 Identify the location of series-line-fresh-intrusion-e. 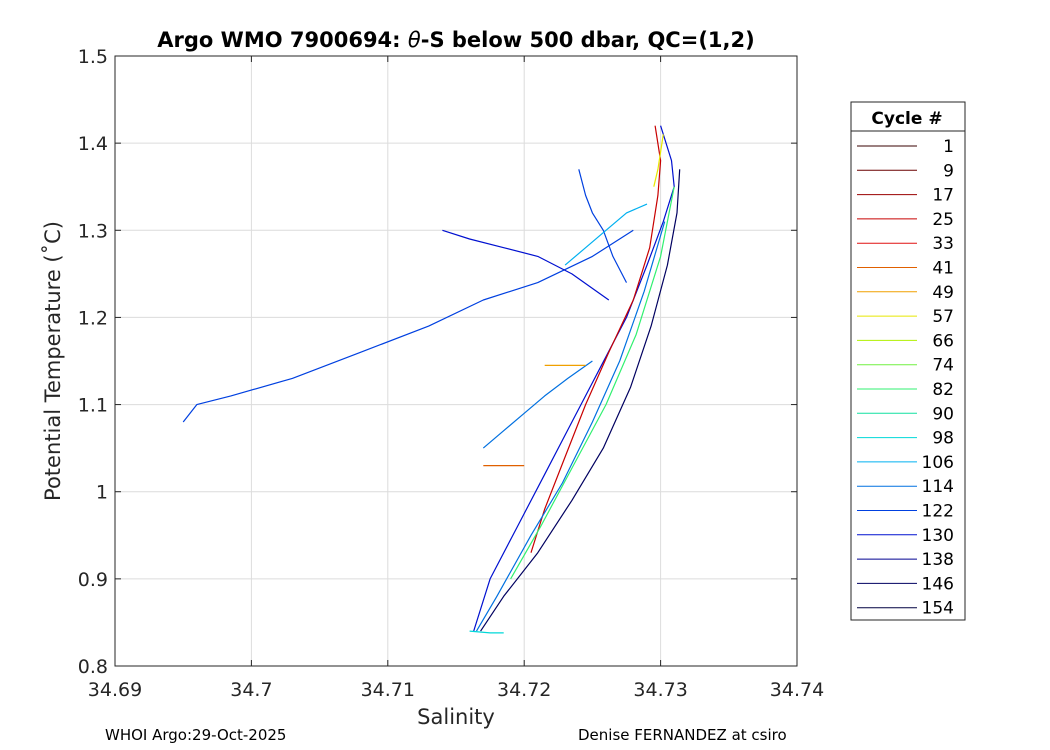
(606, 234).